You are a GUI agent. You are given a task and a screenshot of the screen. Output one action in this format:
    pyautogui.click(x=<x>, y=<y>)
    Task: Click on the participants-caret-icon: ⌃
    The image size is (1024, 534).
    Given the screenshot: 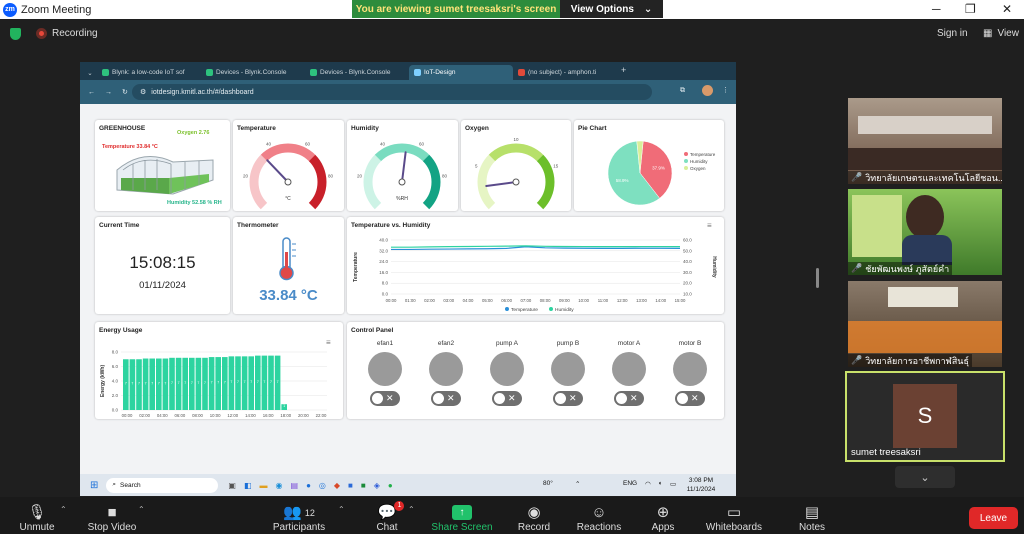 What is the action you would take?
    pyautogui.click(x=341, y=509)
    